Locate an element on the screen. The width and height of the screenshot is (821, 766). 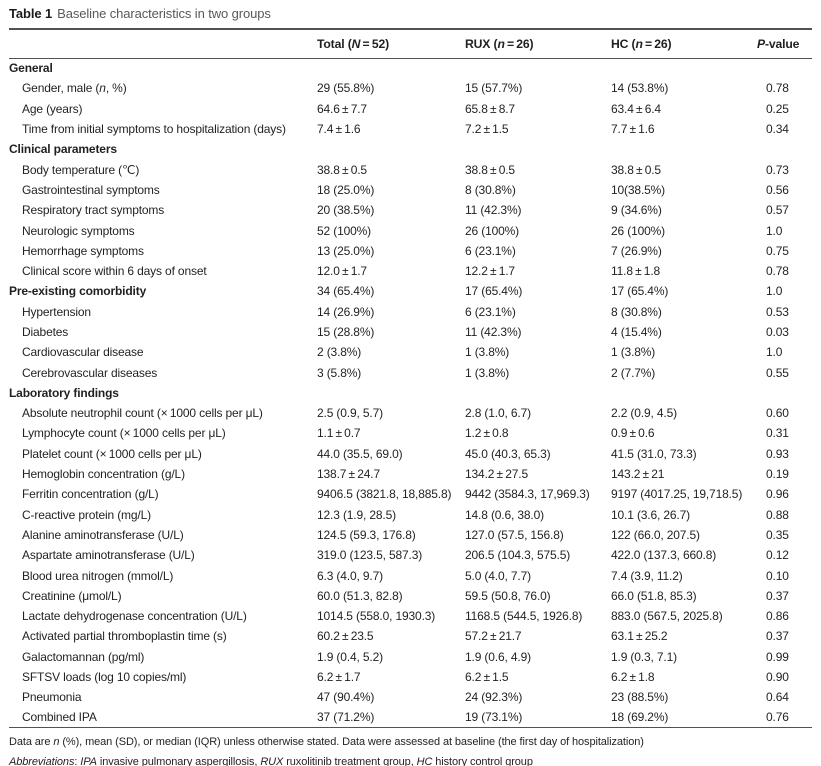
row-label: Gastrointestinal symptoms is located at coordinates (163, 190).